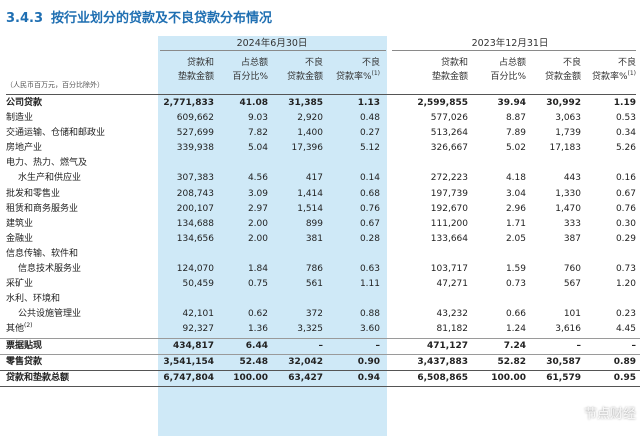 The height and width of the screenshot is (442, 640). I want to click on table-cell: 527,699, so click(195, 133).